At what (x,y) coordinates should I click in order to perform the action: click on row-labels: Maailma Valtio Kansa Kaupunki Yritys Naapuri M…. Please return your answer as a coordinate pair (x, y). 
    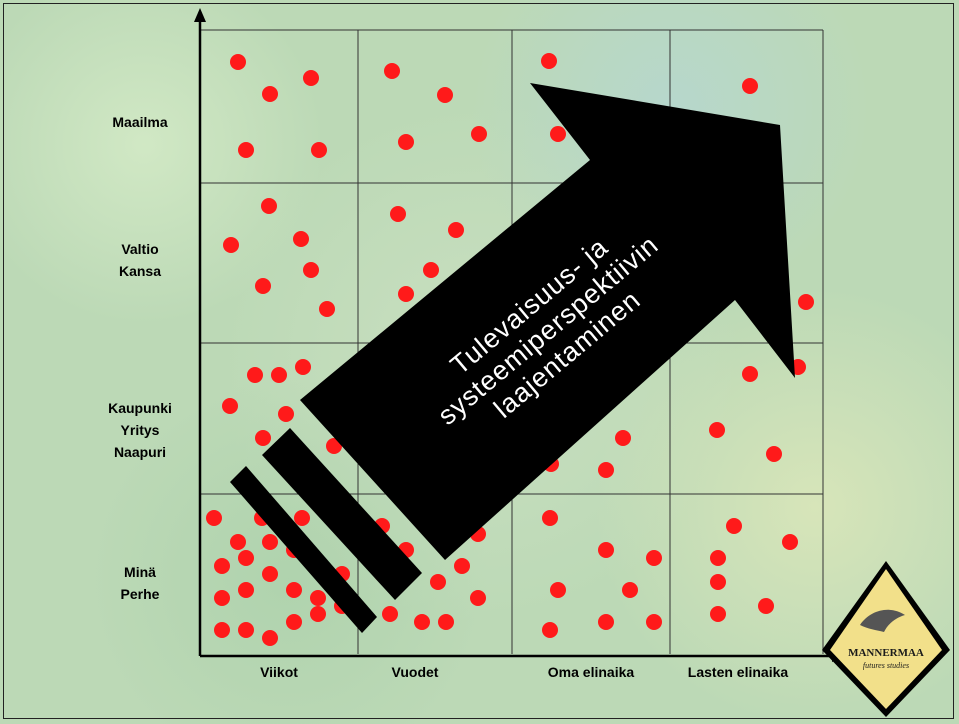
    Looking at the image, I should click on (140, 358).